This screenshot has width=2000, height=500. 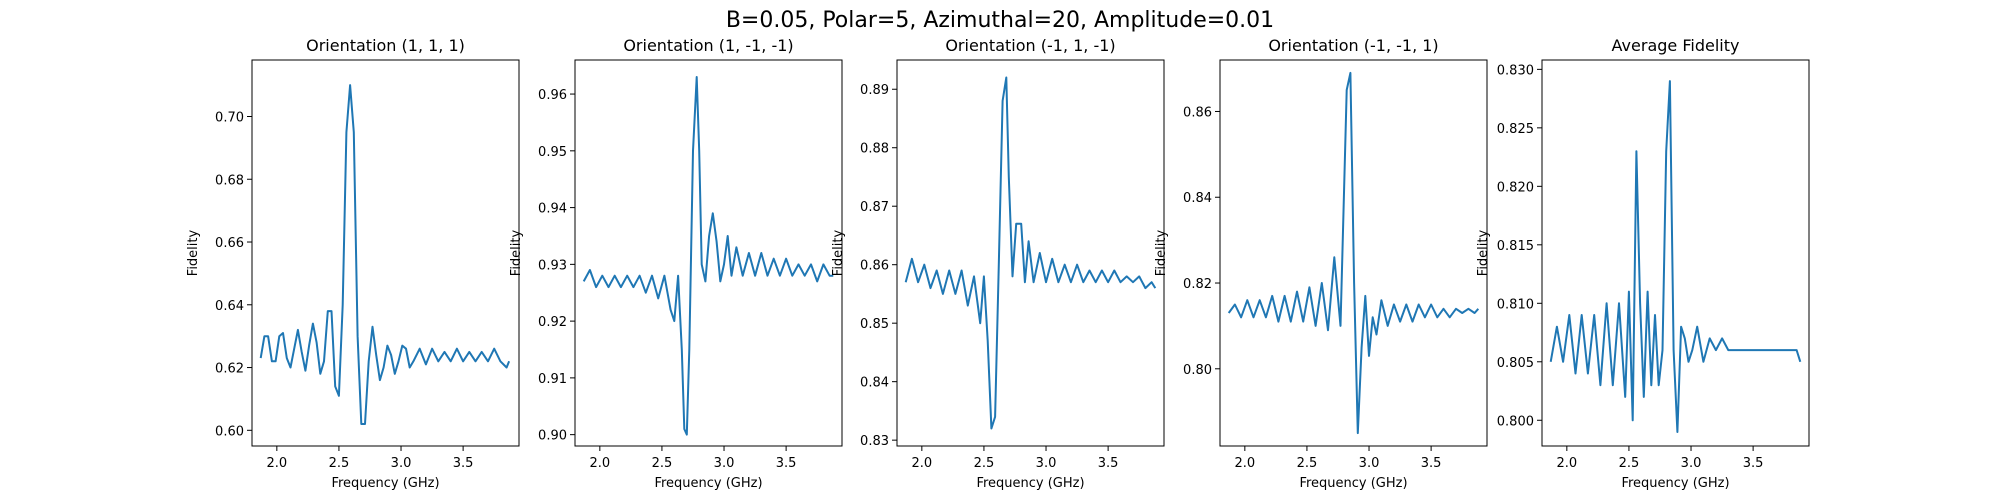 I want to click on y-tick-label: 0.64, so click(x=229, y=306).